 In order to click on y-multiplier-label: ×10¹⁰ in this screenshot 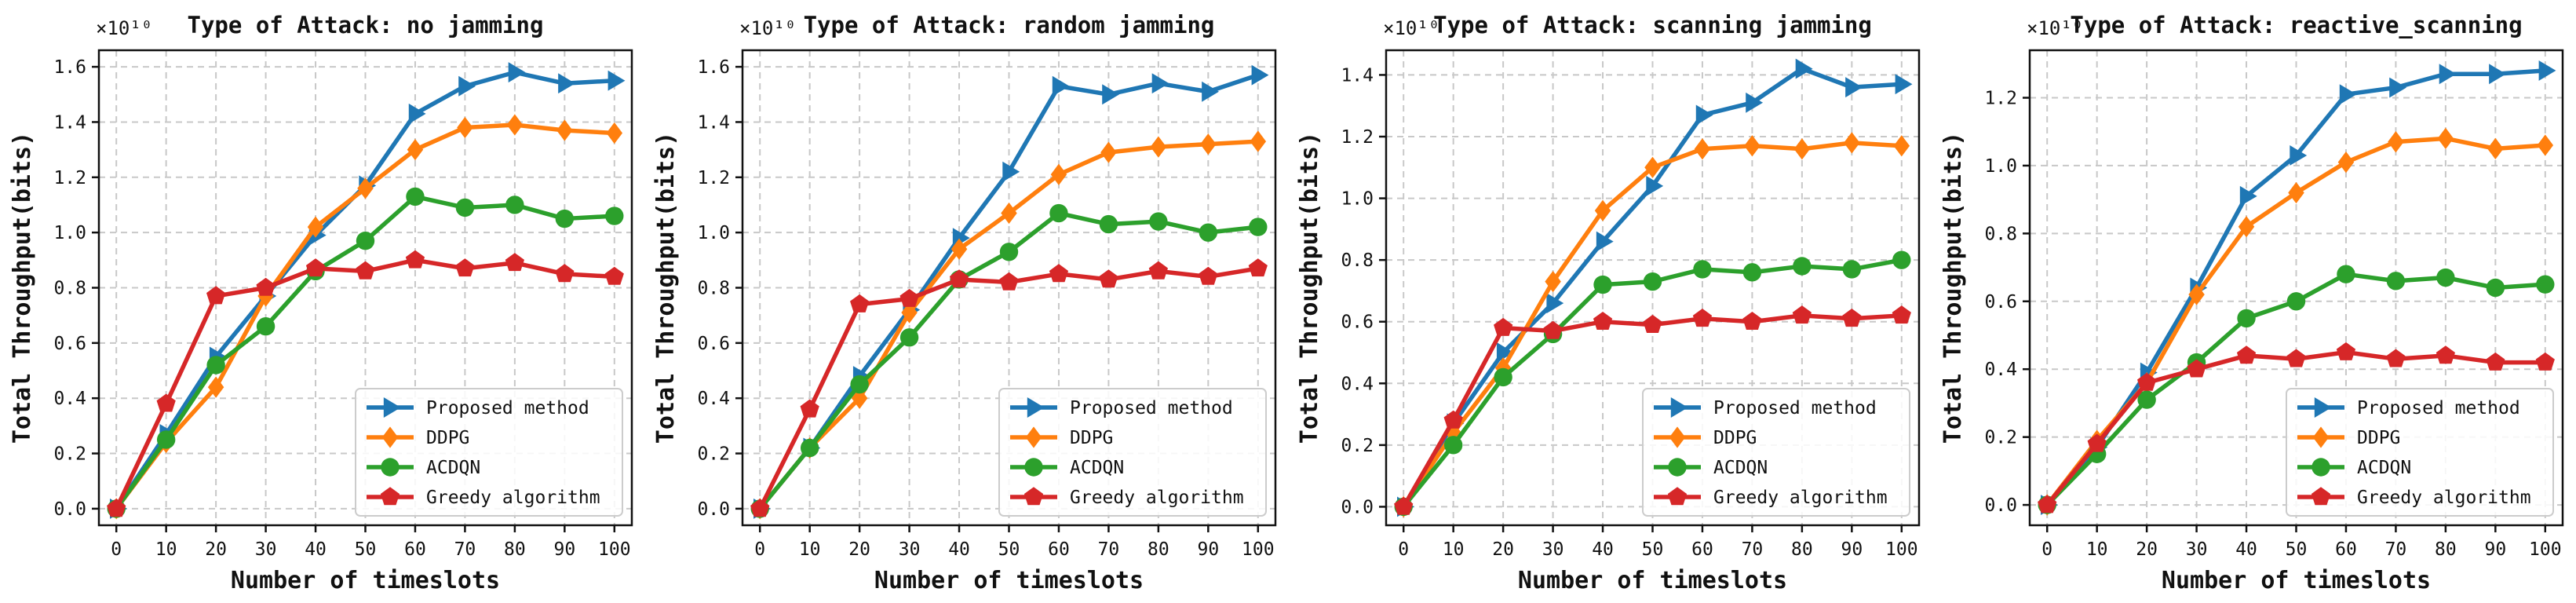, I will do `click(124, 28)`.